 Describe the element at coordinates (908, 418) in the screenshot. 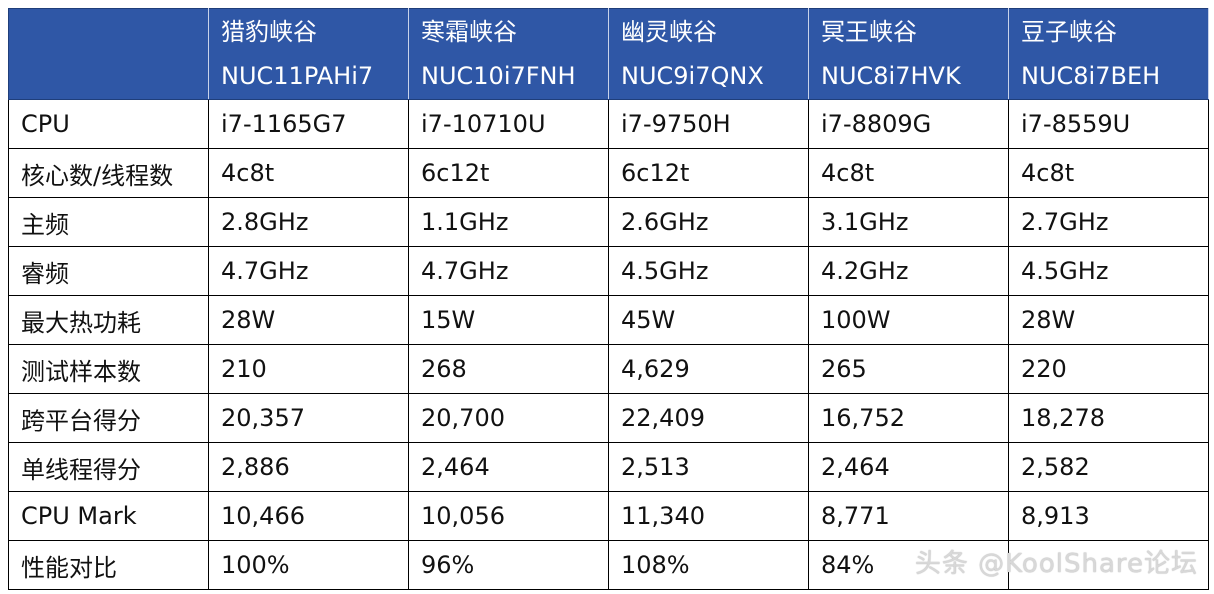

I see `table-cell: 16,752` at that location.